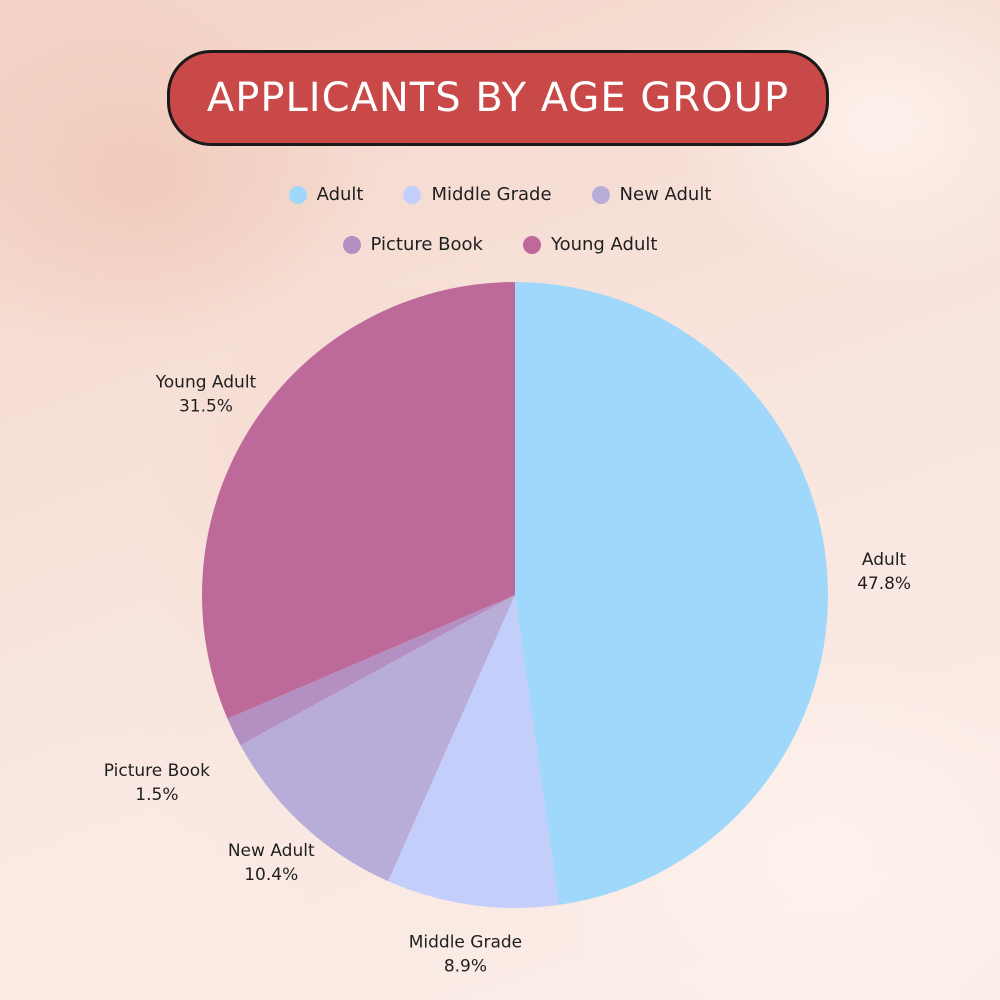 The image size is (1000, 1000). Describe the element at coordinates (600, 194) in the screenshot. I see `legend-swatch-new-adult` at that location.